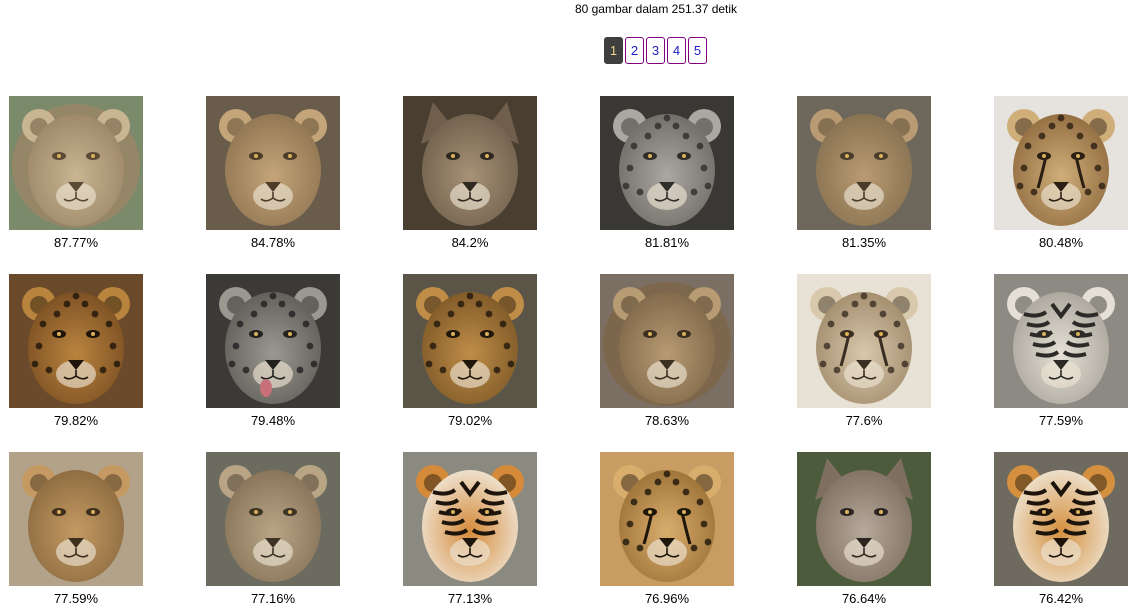  I want to click on cheetah-cub-image, so click(864, 341).